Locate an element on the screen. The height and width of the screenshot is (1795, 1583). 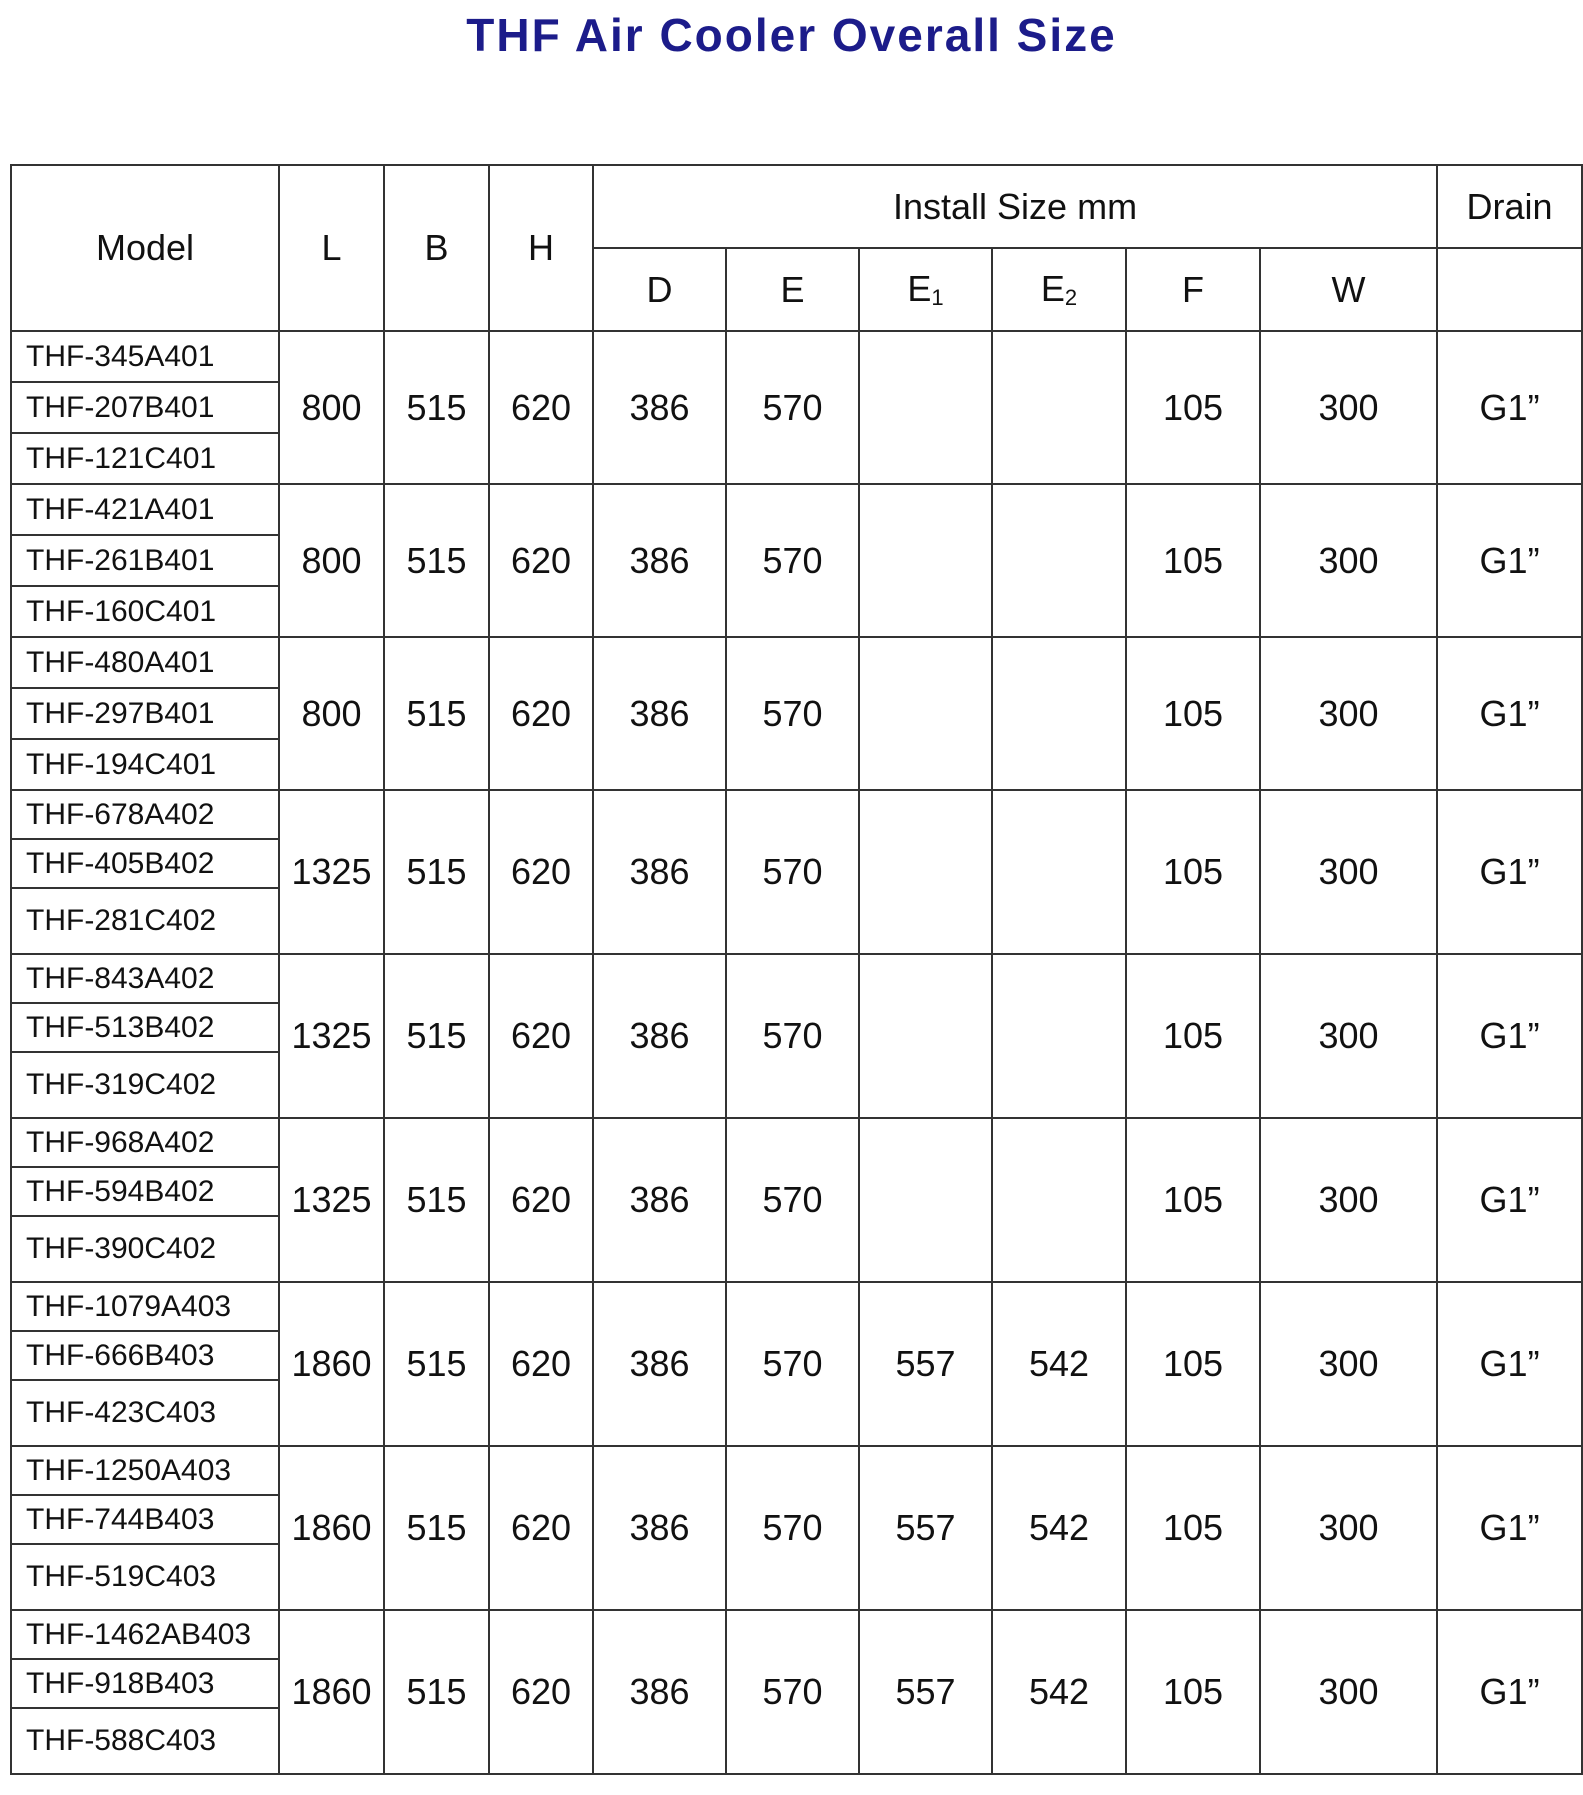
table-row: THF-261B401 is located at coordinates (796, 560).